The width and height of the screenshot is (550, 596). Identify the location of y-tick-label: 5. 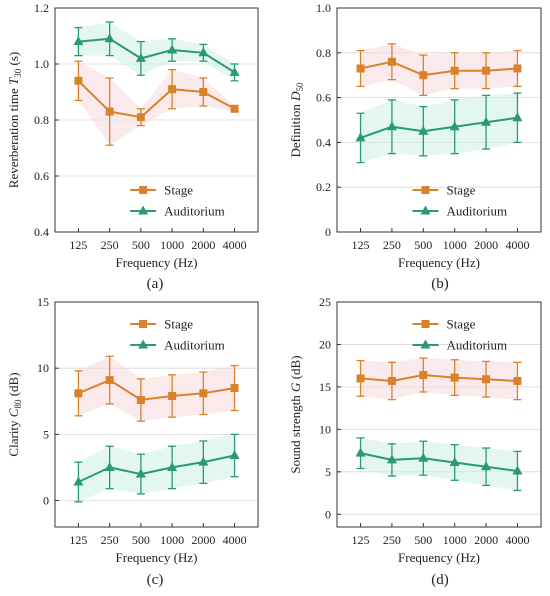
(328, 472).